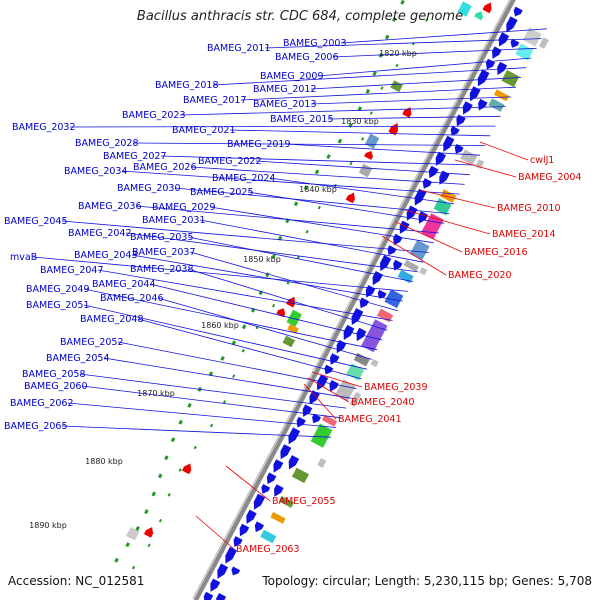 The height and width of the screenshot is (600, 600). I want to click on kbp-tick-label: 1890 kbp, so click(48, 525).